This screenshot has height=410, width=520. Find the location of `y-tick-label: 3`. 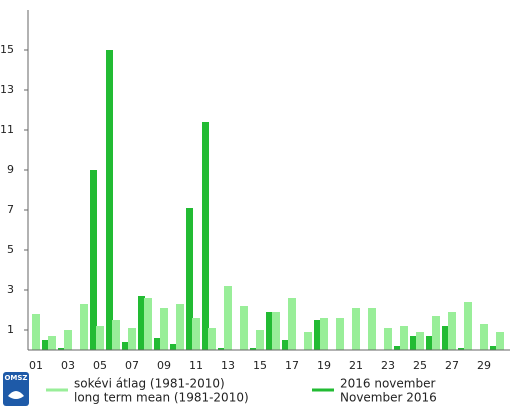

y-tick-label: 3 is located at coordinates (10, 289).